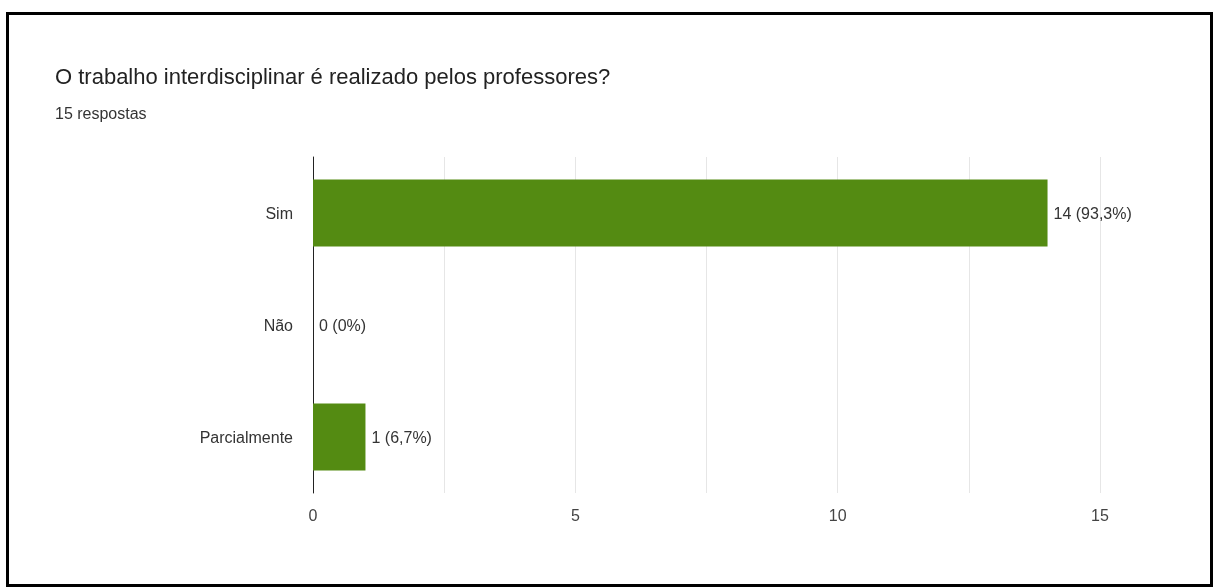 The width and height of the screenshot is (1213, 587). I want to click on data-label: 0 (0%), so click(343, 325).